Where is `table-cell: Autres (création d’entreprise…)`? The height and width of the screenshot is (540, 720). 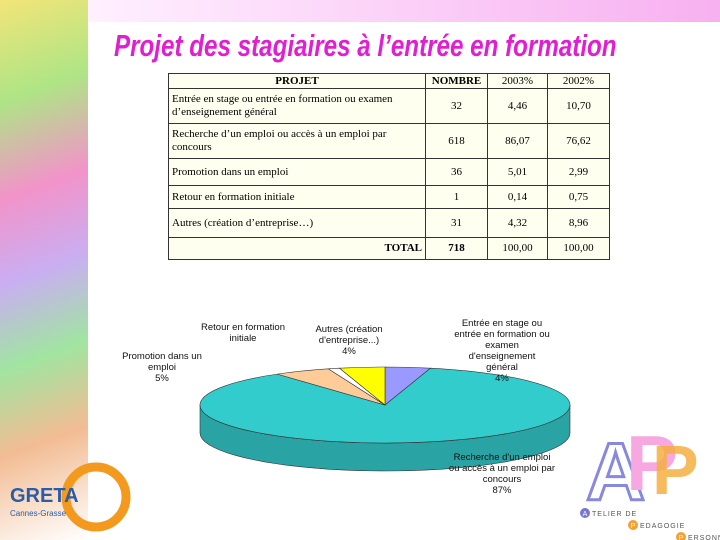 table-cell: Autres (création d’entreprise…) is located at coordinates (297, 223).